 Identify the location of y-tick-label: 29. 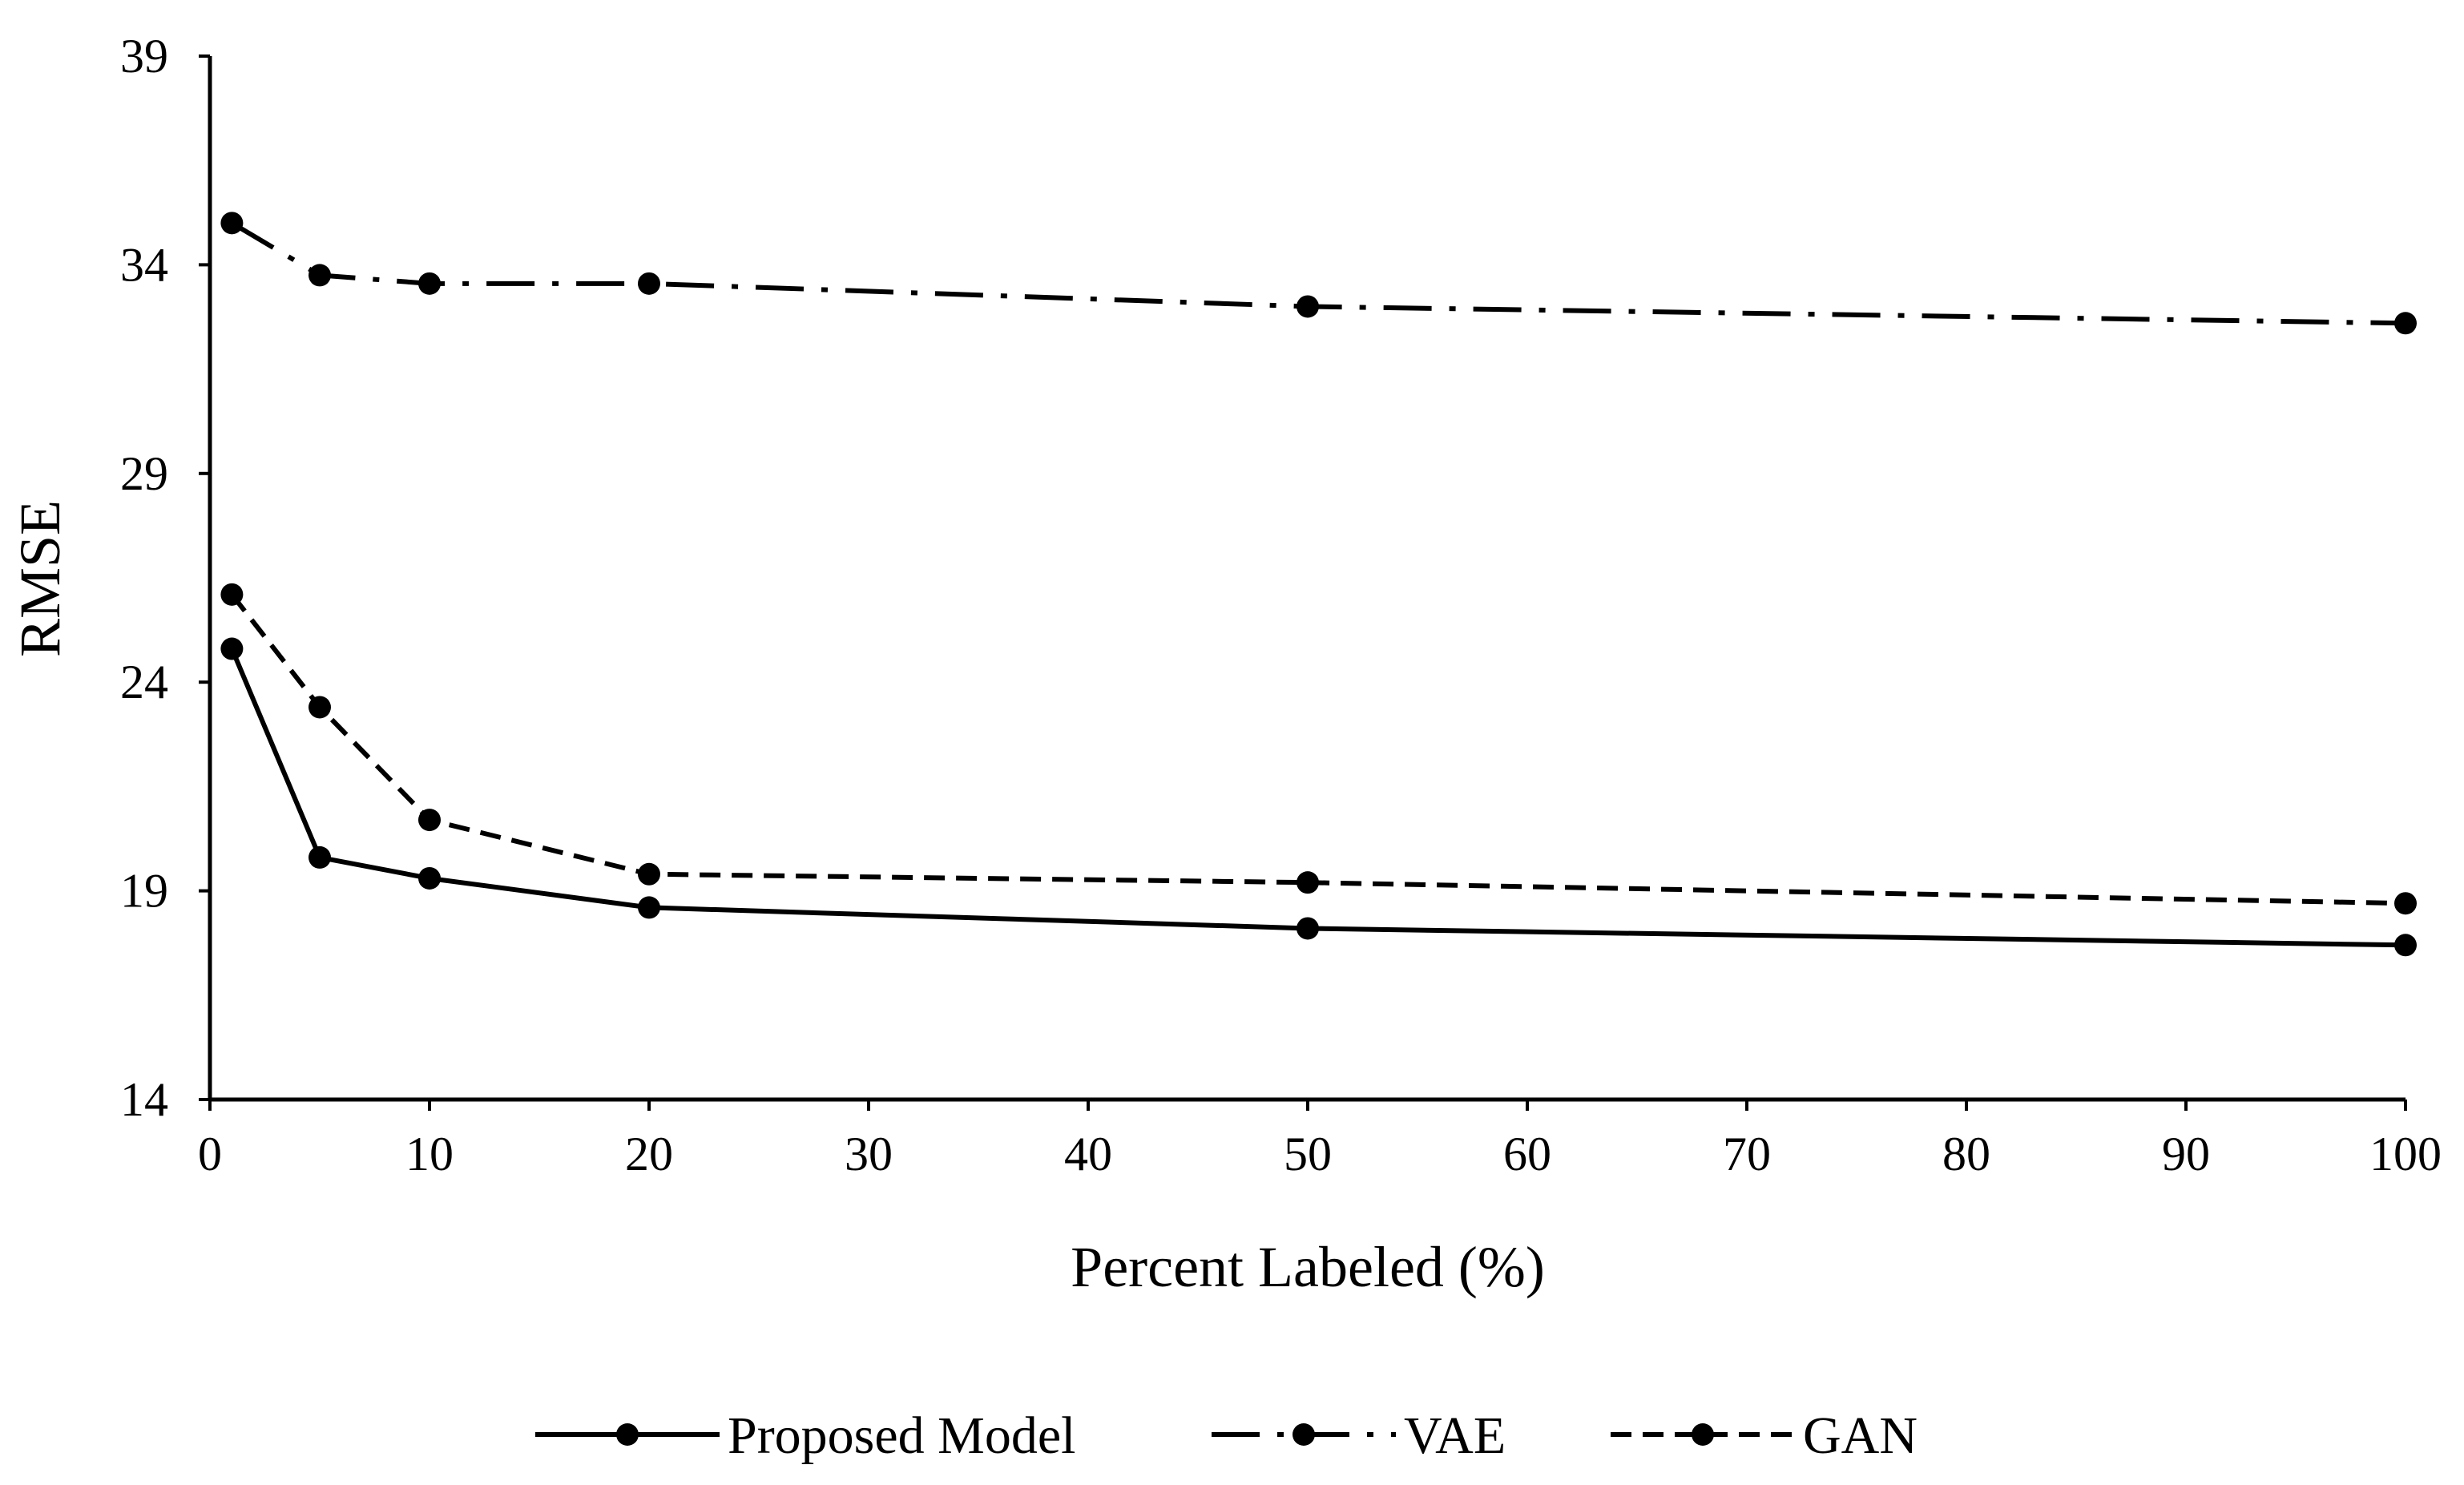
(144, 473).